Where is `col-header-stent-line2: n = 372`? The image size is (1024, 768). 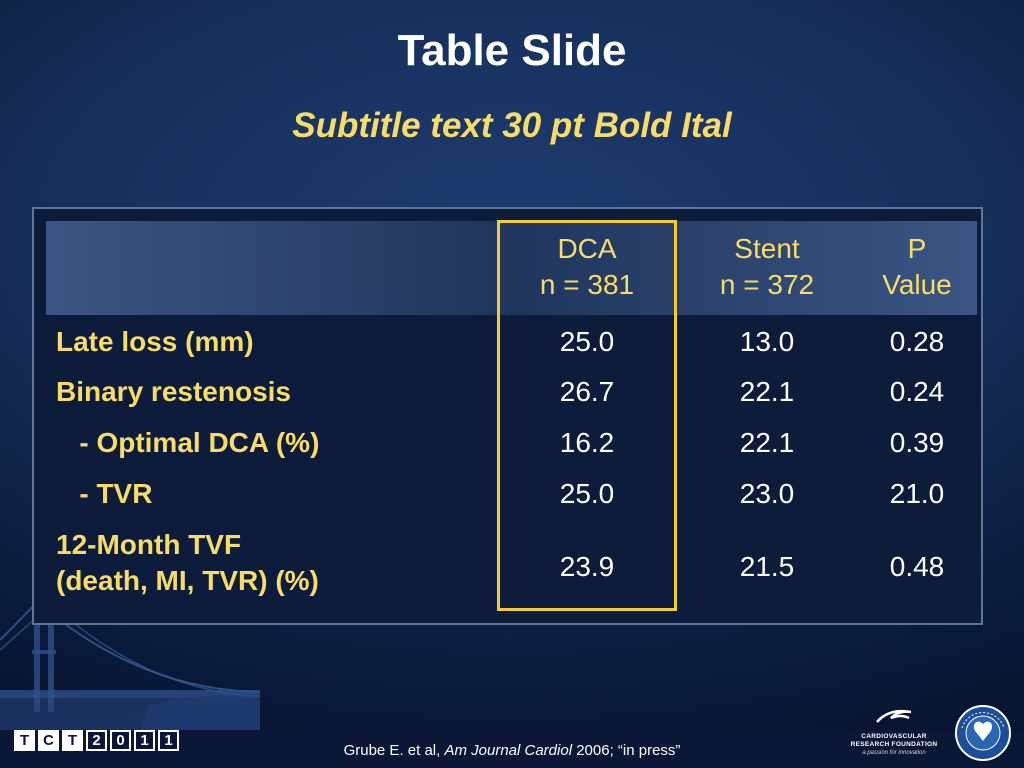
col-header-stent-line2: n = 372 is located at coordinates (767, 284).